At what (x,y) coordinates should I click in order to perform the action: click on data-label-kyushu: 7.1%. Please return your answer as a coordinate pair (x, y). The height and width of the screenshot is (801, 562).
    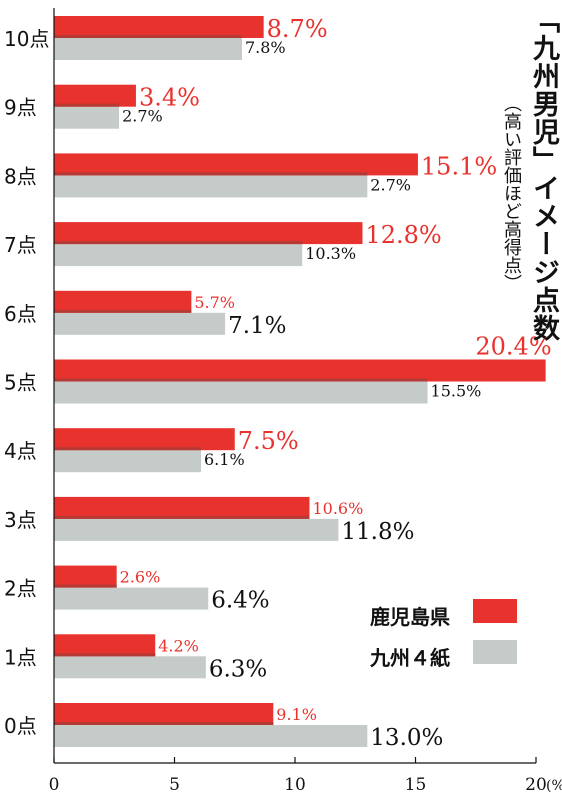
    Looking at the image, I should click on (257, 326).